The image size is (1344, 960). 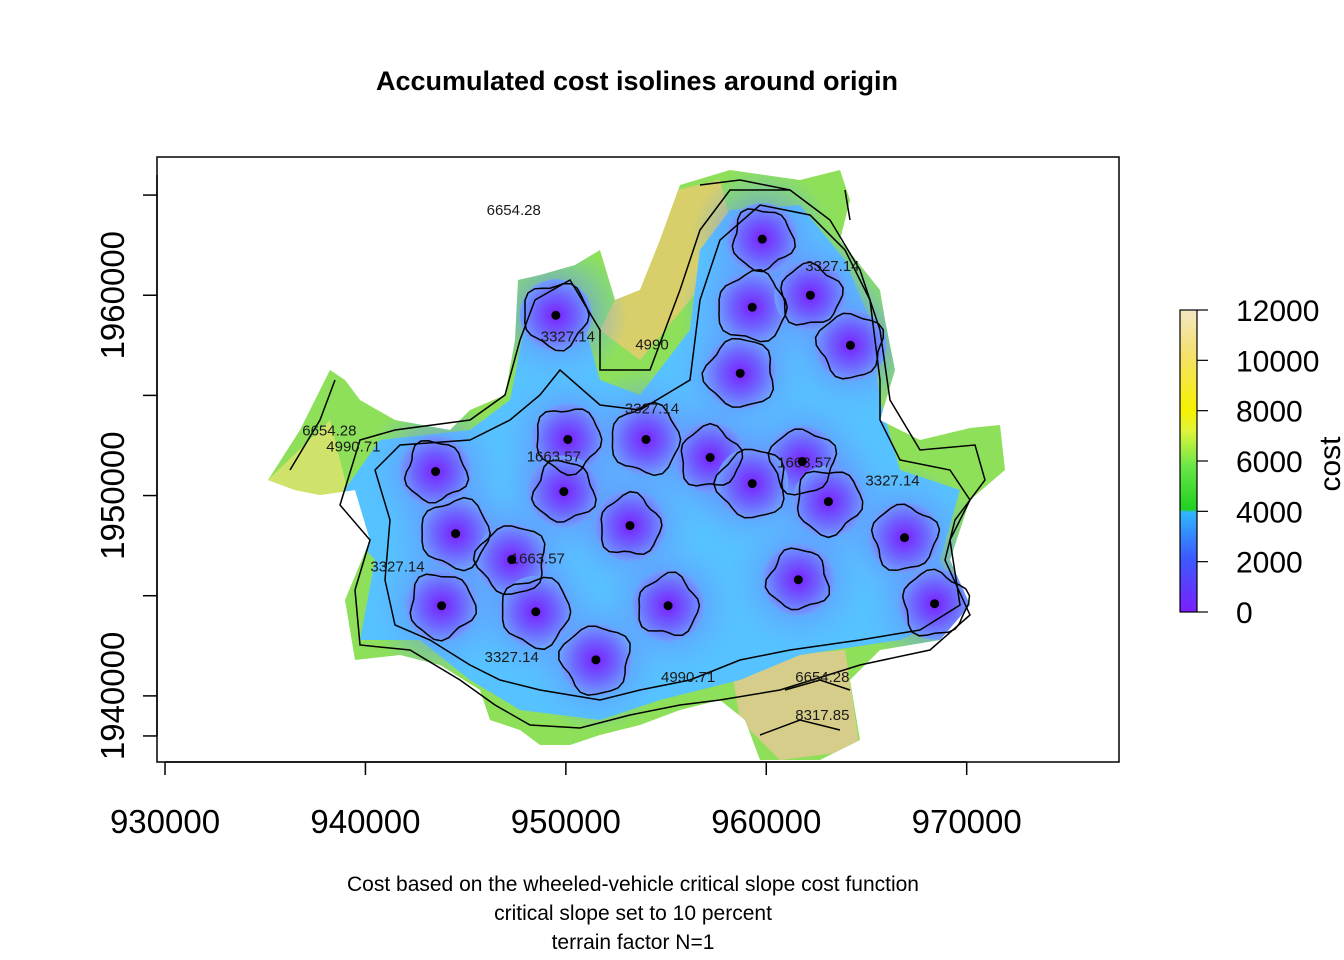 I want to click on legend-color-bar, so click(x=1188, y=461).